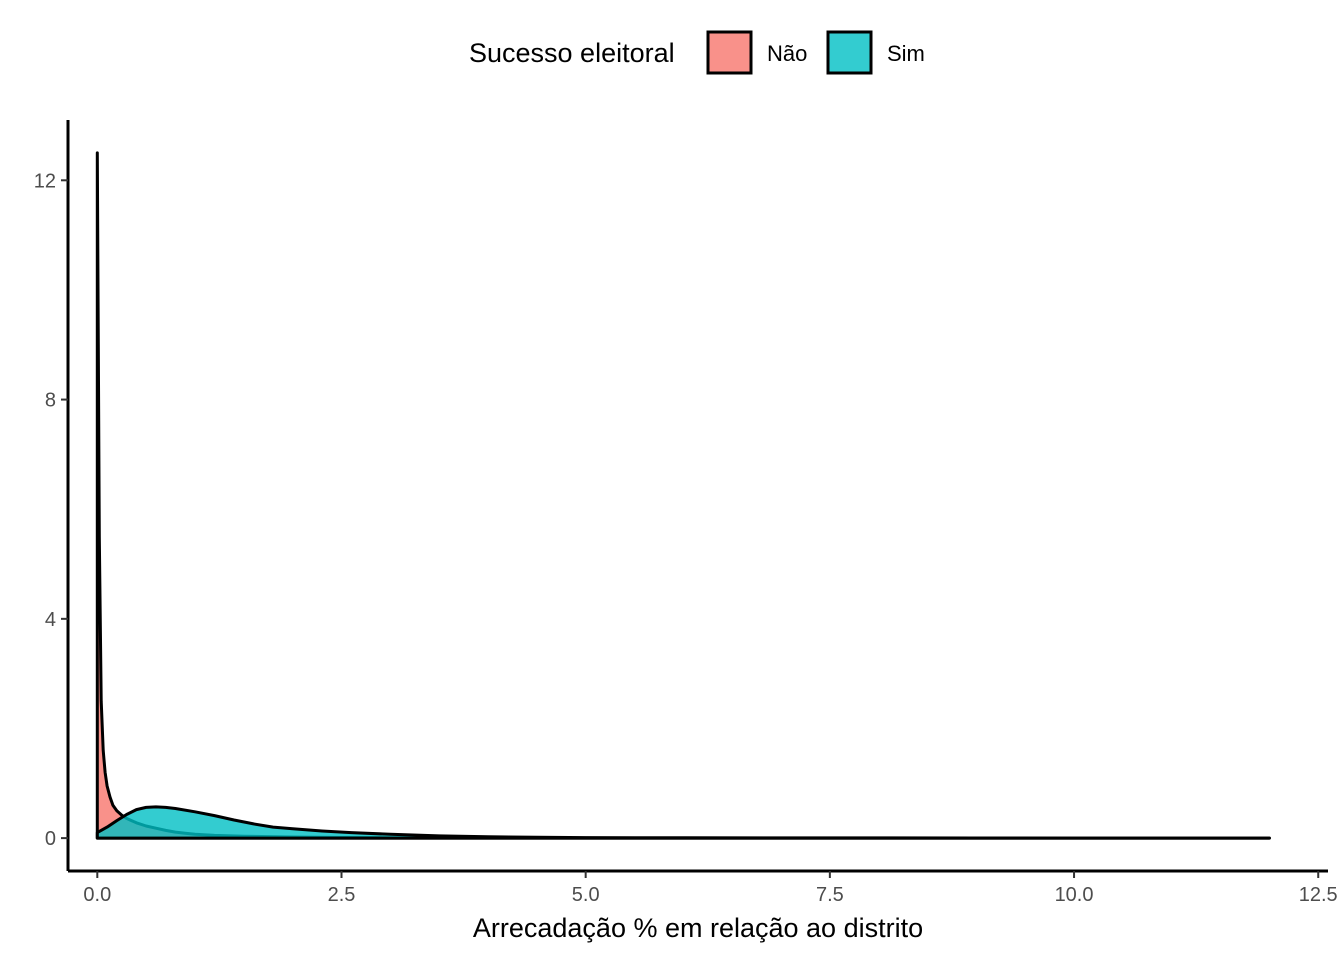  I want to click on y-tick-label: 12, so click(45, 181).